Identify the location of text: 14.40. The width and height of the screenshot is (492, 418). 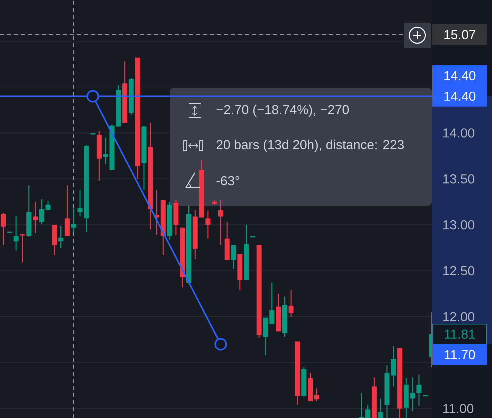
(460, 76).